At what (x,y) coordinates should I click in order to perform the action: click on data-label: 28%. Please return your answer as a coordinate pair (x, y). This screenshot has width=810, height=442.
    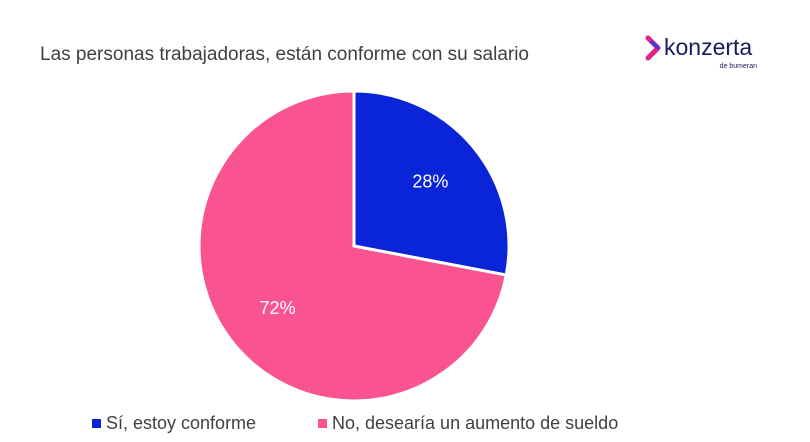
    Looking at the image, I should click on (430, 182).